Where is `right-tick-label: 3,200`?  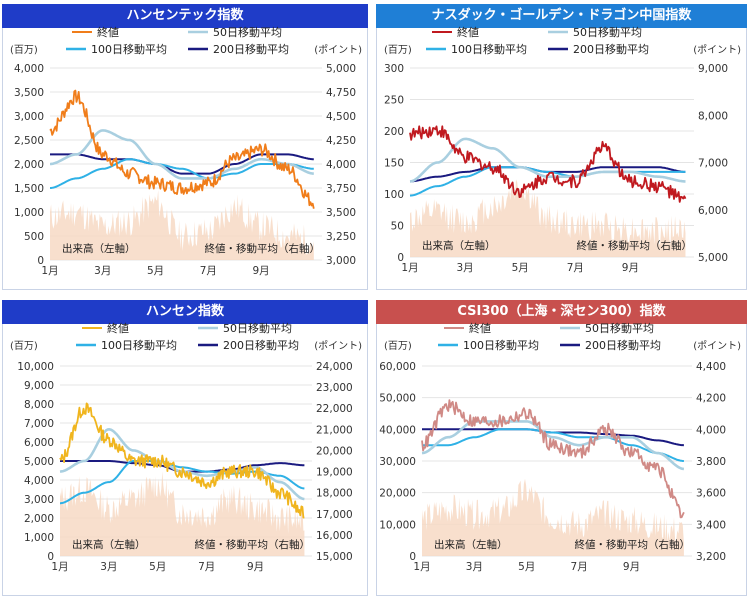
right-tick-label: 3,200 is located at coordinates (711, 557).